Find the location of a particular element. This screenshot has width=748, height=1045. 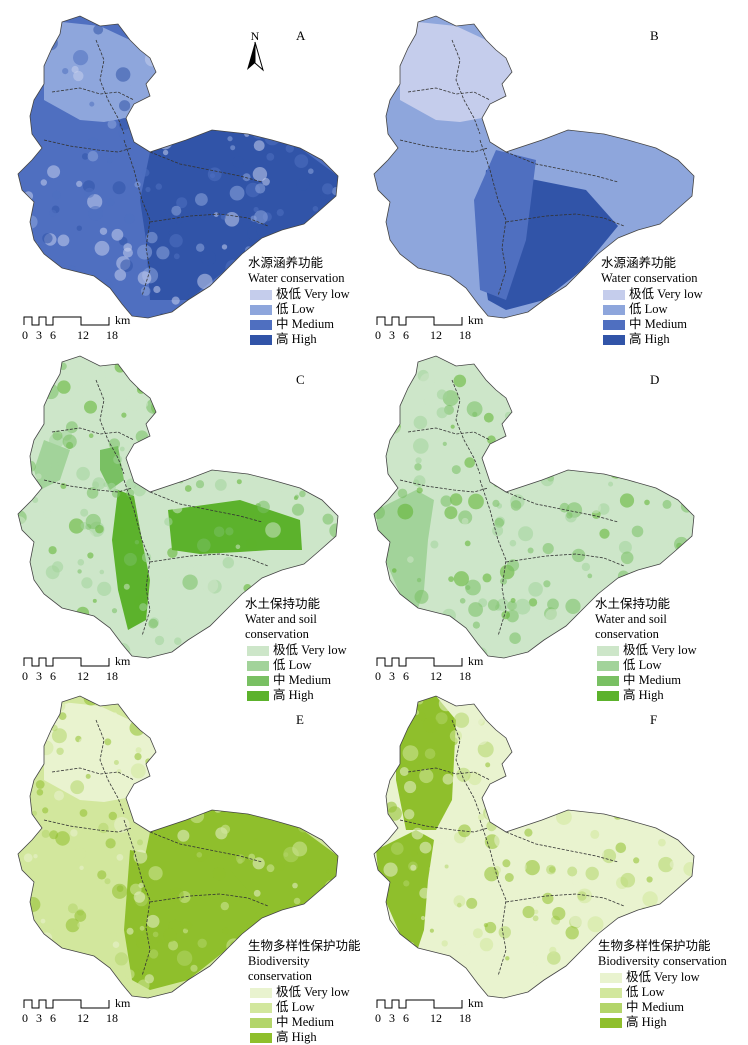

legend-item: 高 High is located at coordinates (299, 339).